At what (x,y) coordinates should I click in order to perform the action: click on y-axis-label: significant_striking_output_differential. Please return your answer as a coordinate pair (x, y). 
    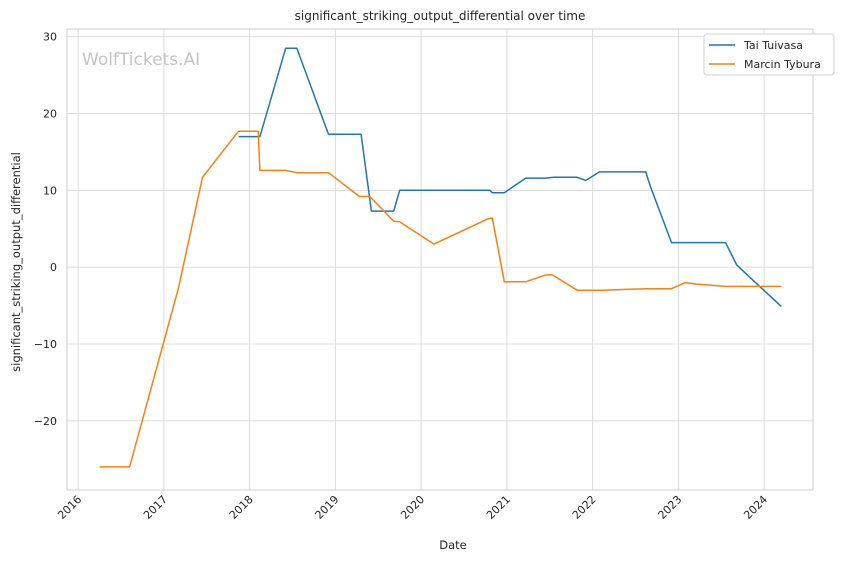
    Looking at the image, I should click on (16, 262).